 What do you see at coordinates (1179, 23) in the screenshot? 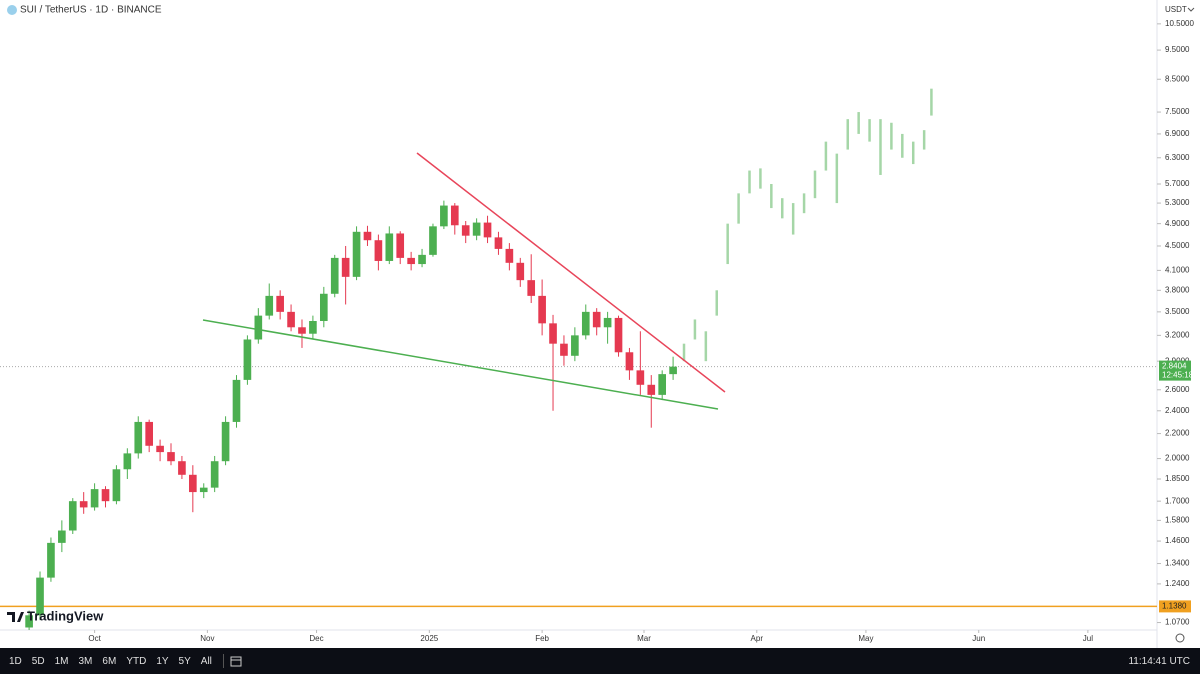
I see `y-tick-label: 10.5000` at bounding box center [1179, 23].